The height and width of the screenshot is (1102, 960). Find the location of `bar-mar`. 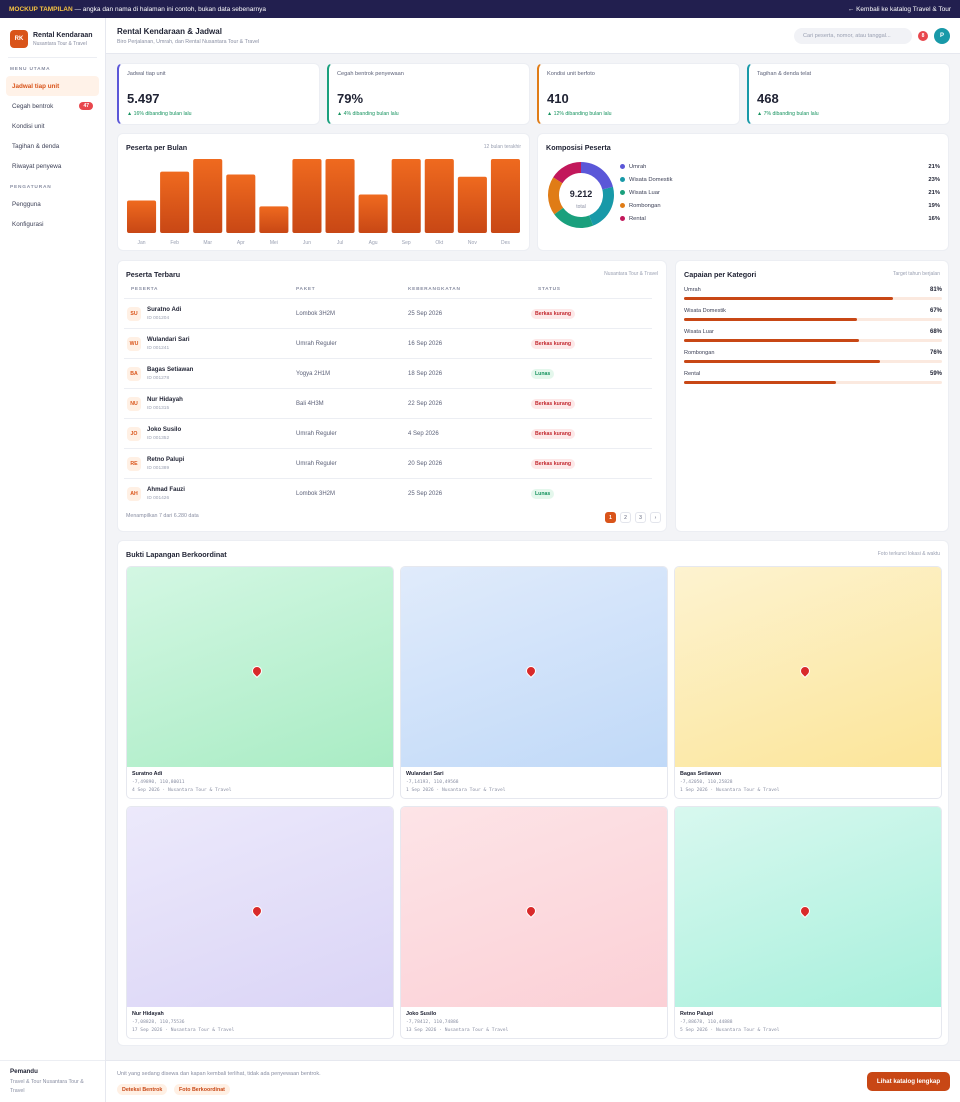

bar-mar is located at coordinates (208, 196).